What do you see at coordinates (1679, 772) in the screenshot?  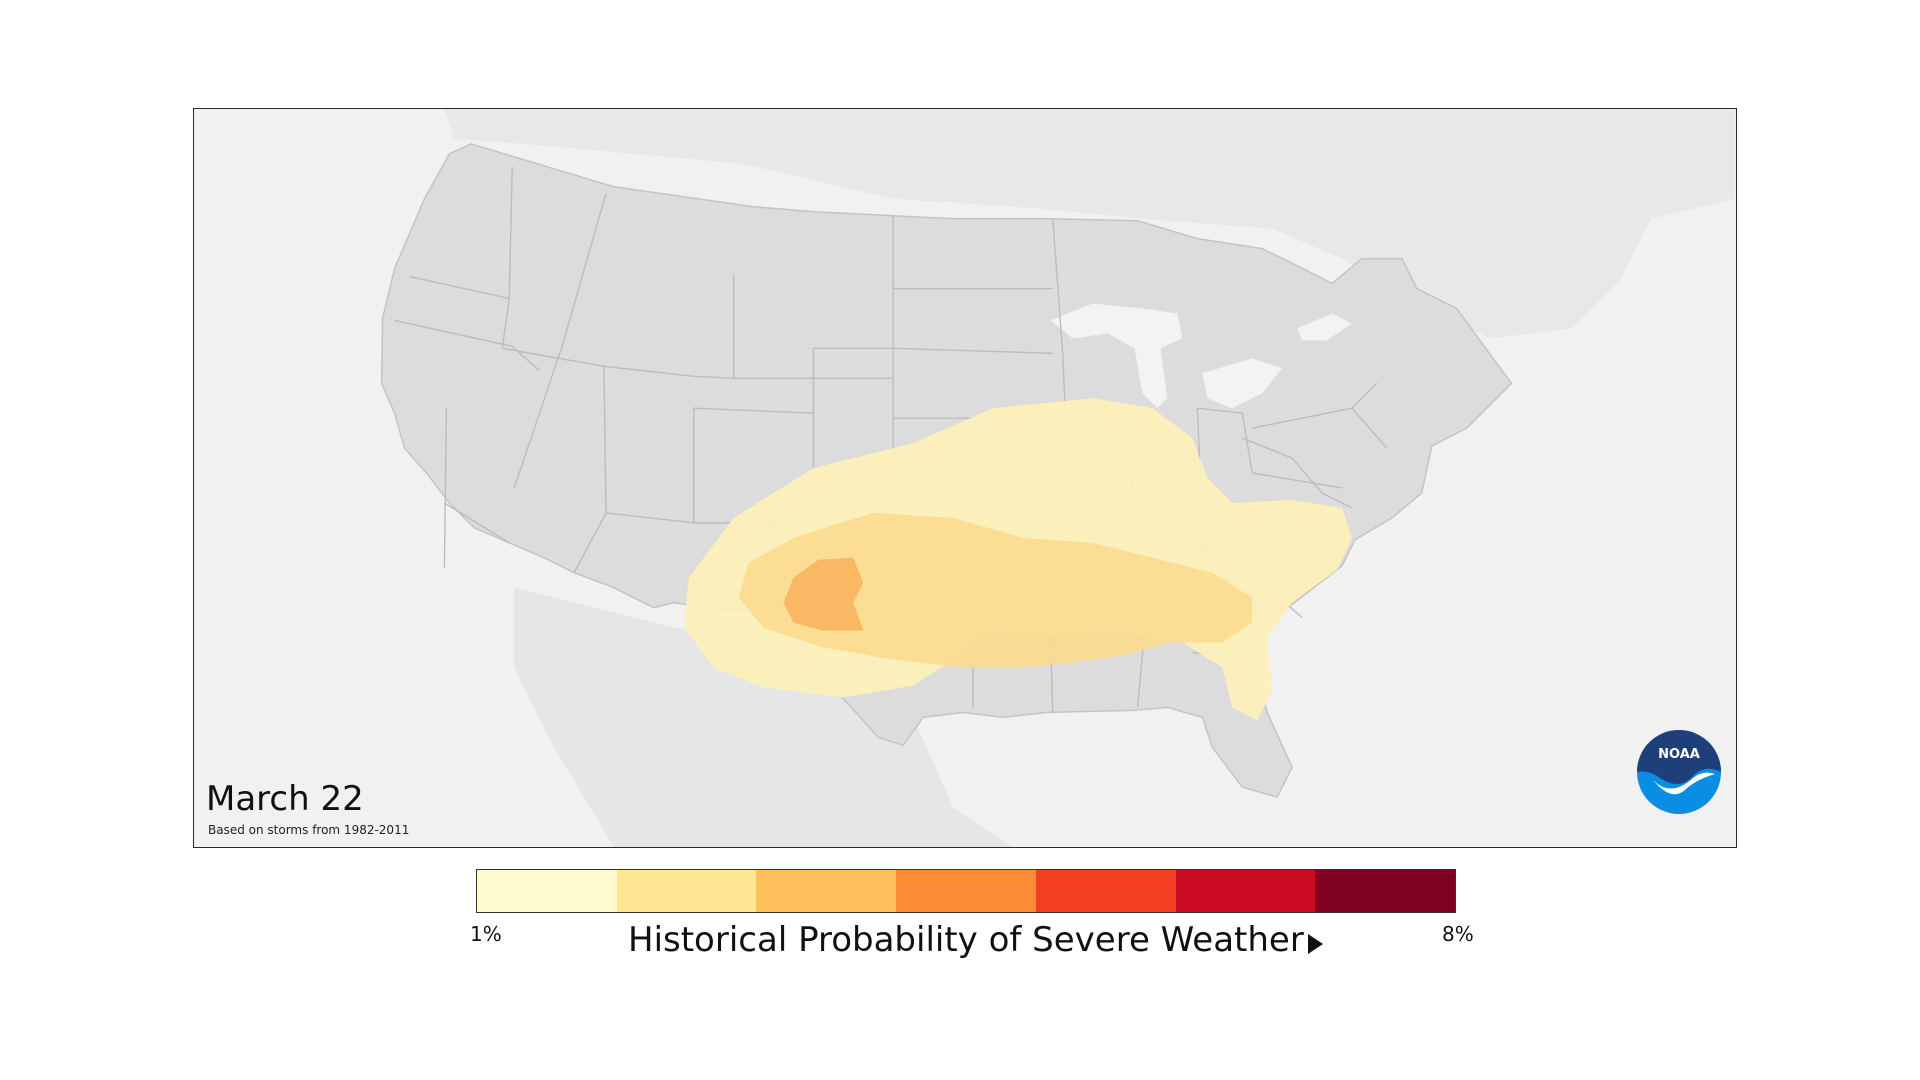 I see `noaa-logo-icon: NOAA` at bounding box center [1679, 772].